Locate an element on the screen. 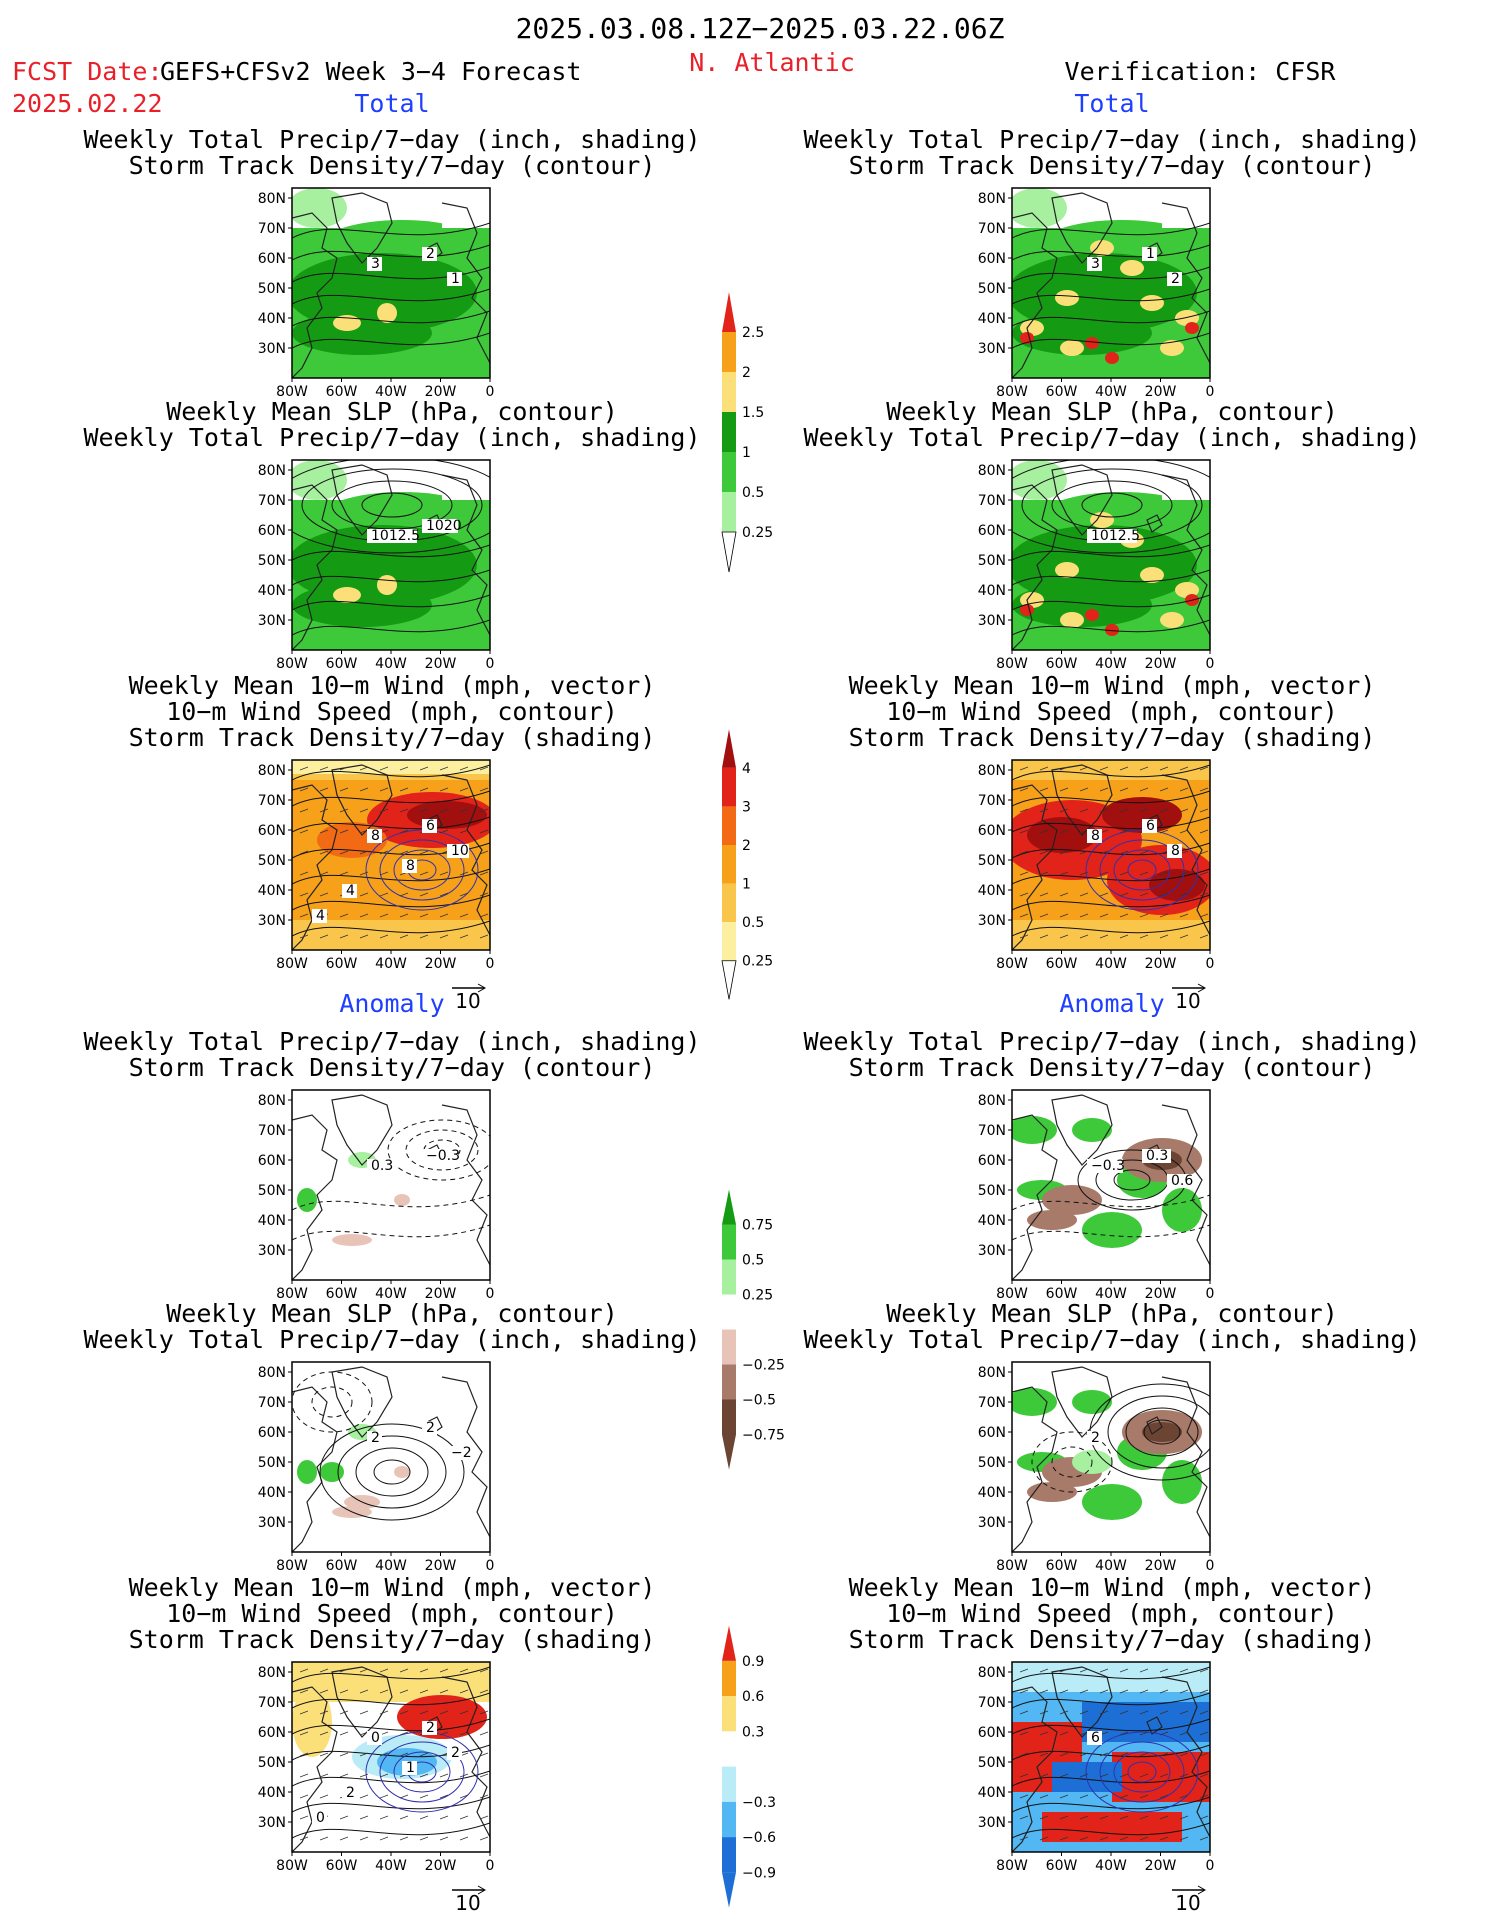 Image resolution: width=1487 pixels, height=1925 pixels. colorbar-label: 0.5 is located at coordinates (753, 923).